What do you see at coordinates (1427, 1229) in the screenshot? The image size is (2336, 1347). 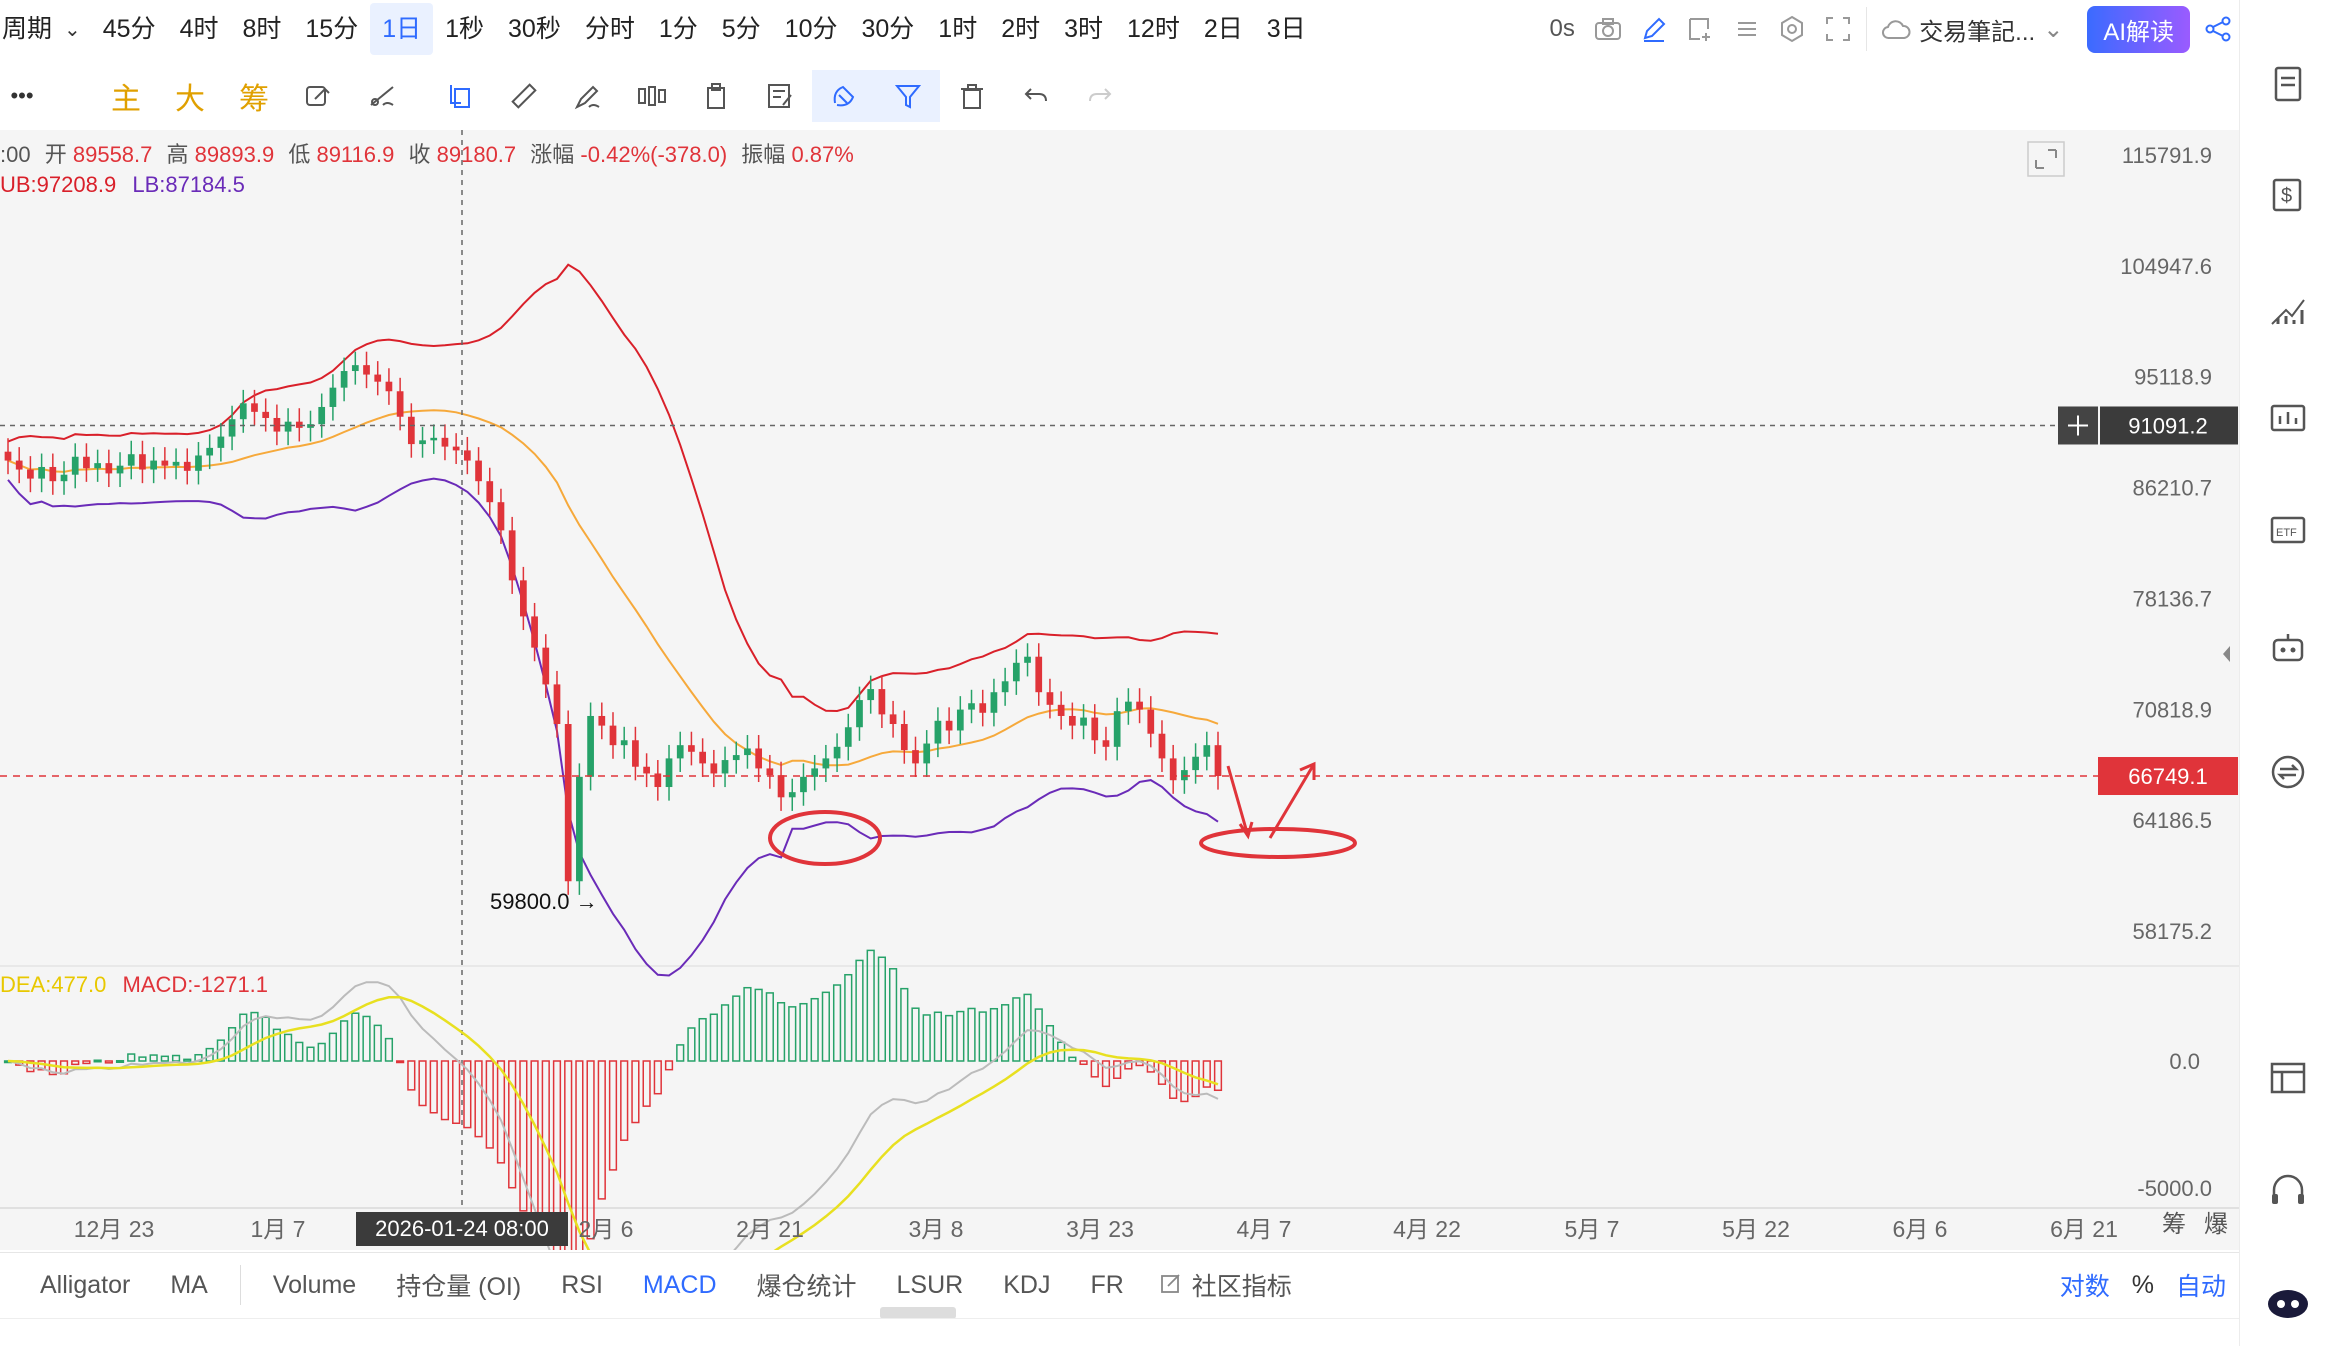 I see `x-axis-label: 4月 22` at bounding box center [1427, 1229].